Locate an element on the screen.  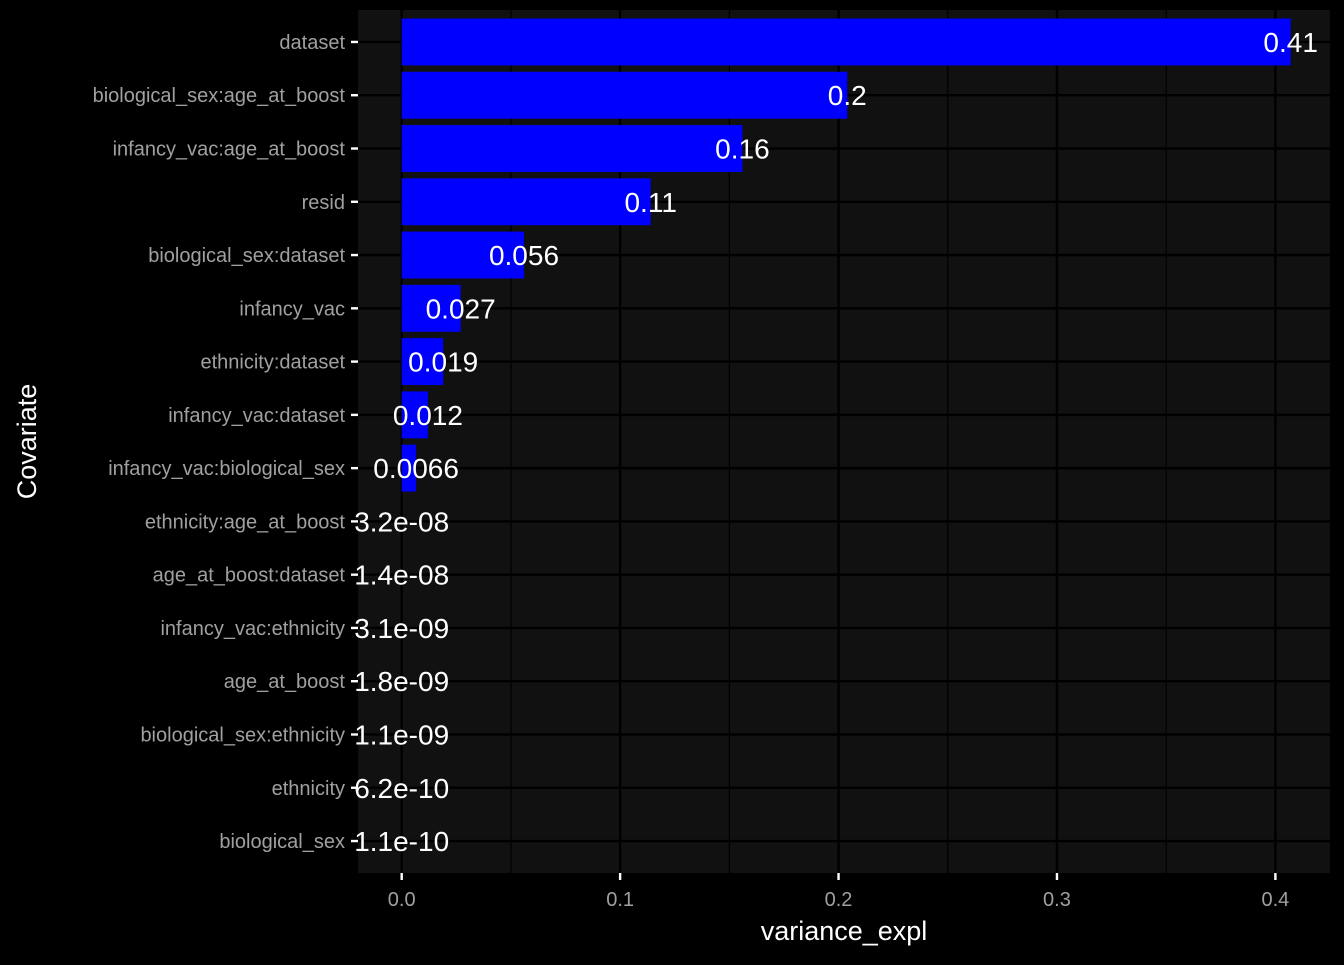
value-label: 1.1e-09 is located at coordinates (401, 734).